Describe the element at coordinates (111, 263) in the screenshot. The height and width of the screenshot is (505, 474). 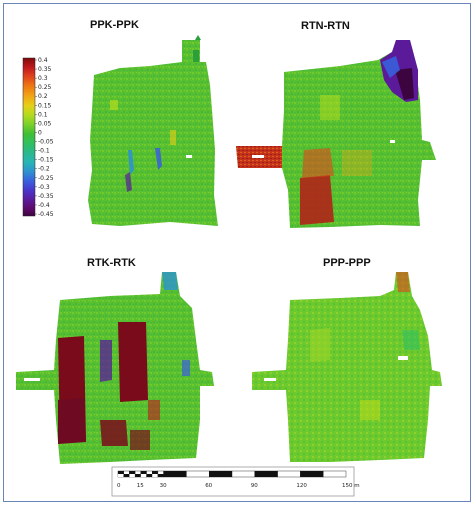
I see `panel-title-rtk: RTK-RTK` at that location.